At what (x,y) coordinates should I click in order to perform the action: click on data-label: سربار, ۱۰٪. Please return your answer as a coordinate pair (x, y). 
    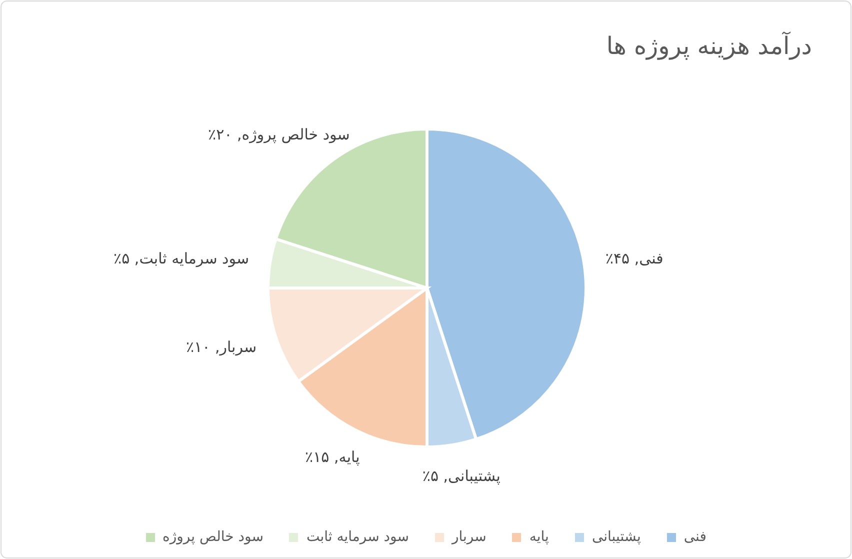
    Looking at the image, I should click on (221, 347).